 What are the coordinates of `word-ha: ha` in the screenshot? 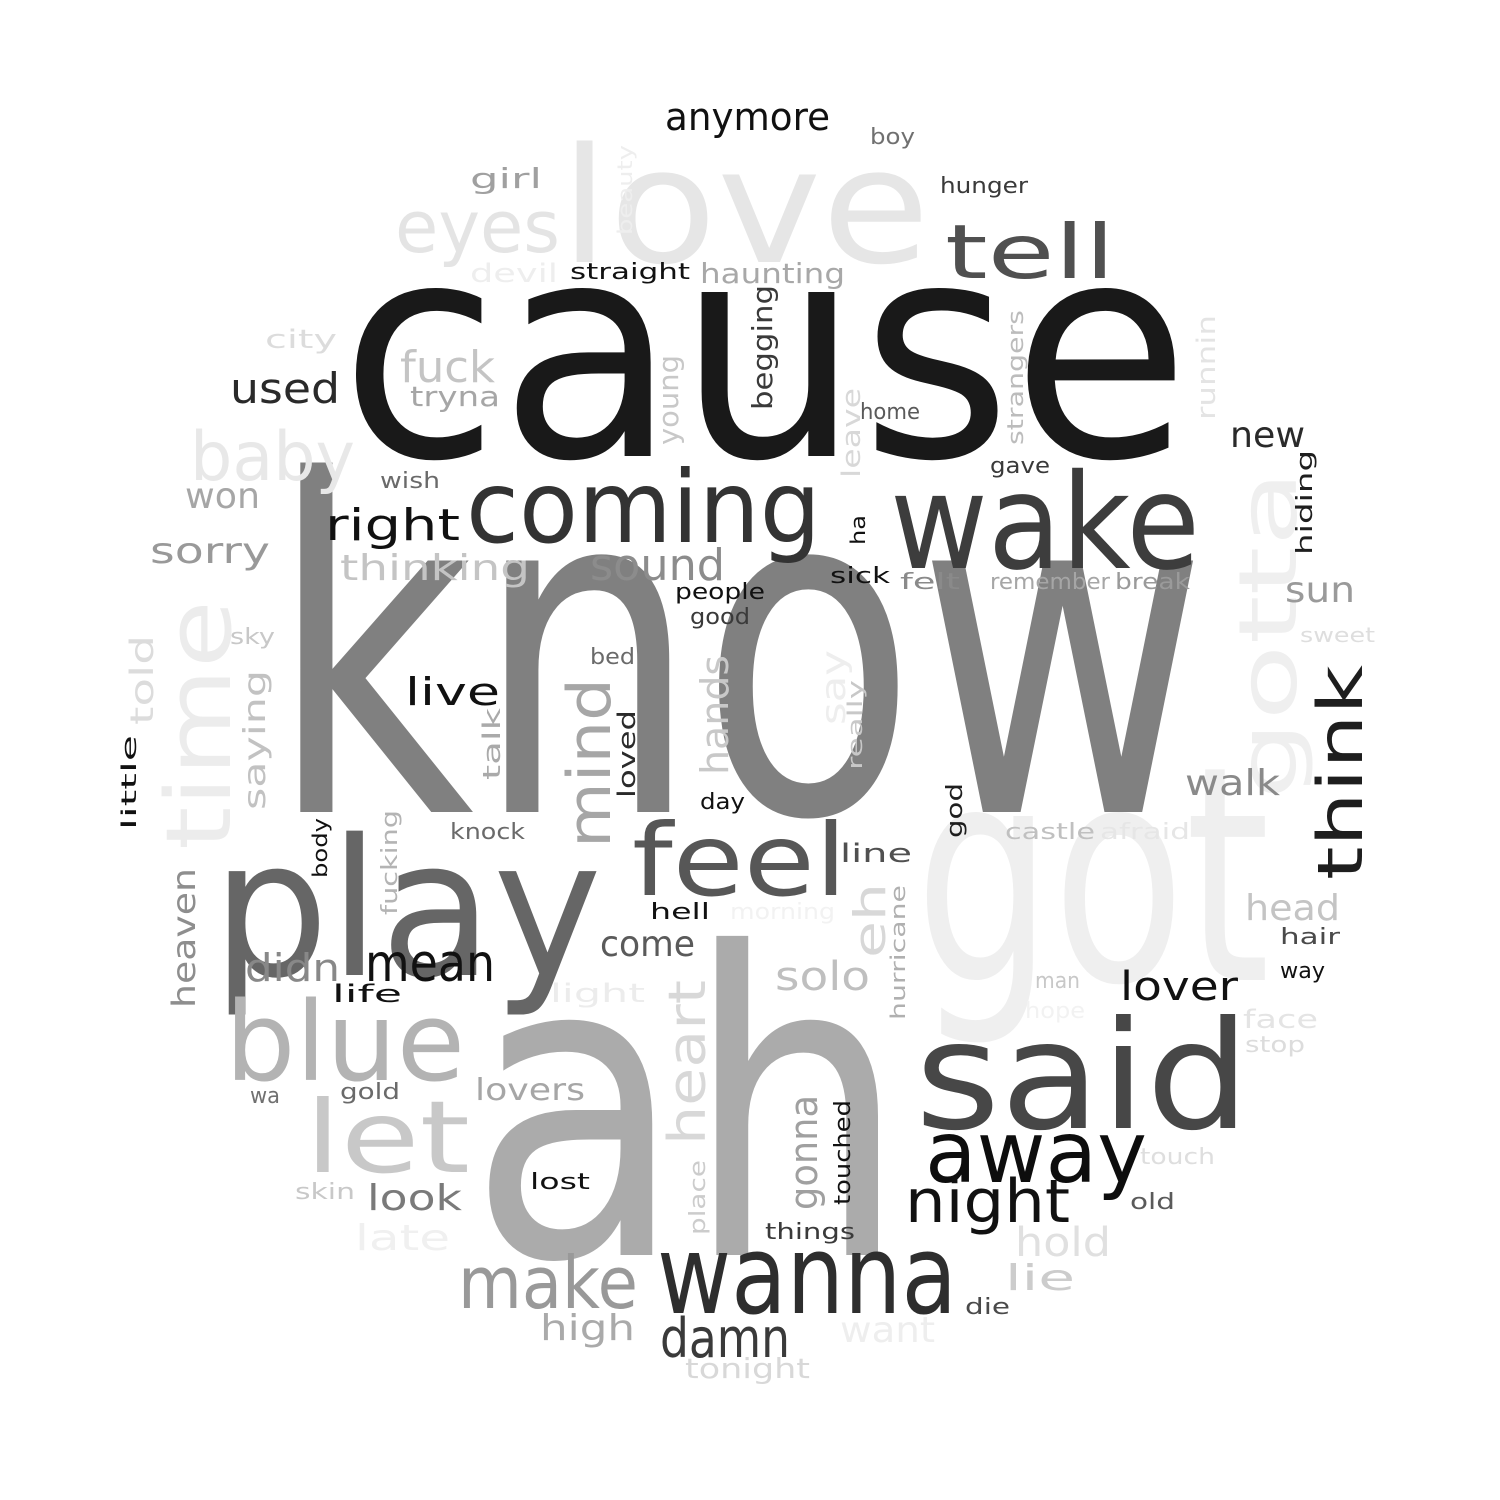 It's located at (858, 530).